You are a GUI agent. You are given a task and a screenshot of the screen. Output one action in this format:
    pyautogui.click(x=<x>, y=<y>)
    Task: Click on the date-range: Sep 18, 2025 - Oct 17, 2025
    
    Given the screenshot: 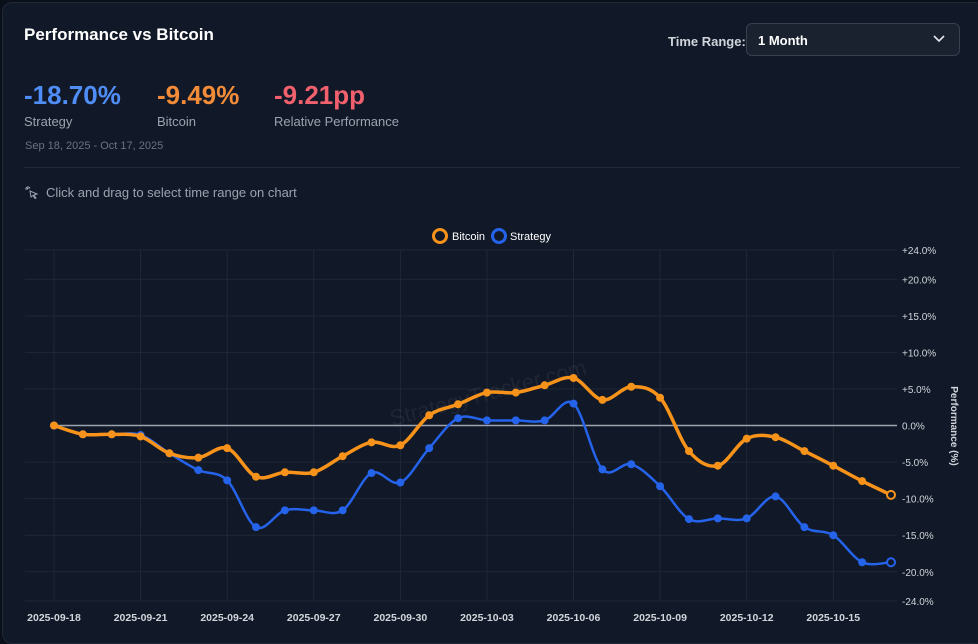 What is the action you would take?
    pyautogui.click(x=94, y=146)
    